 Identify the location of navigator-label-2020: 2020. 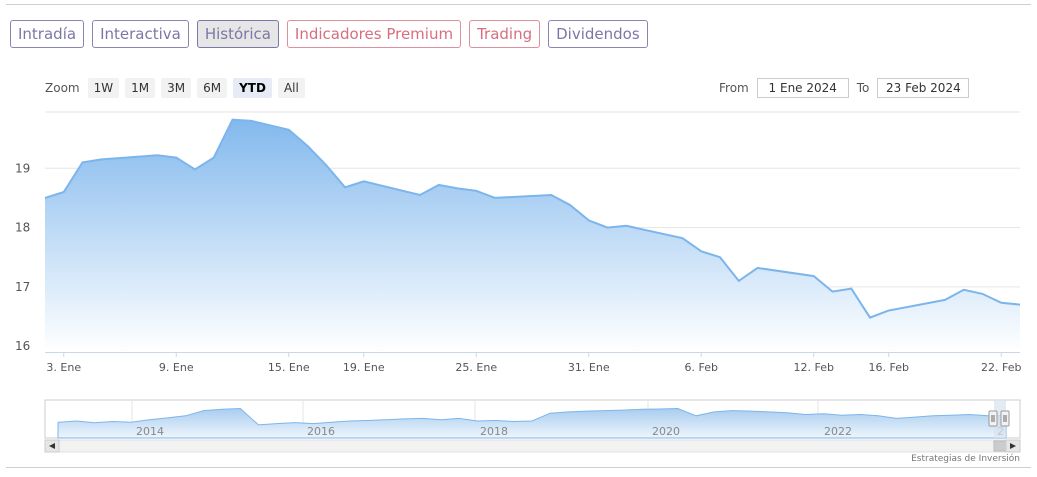
(666, 431).